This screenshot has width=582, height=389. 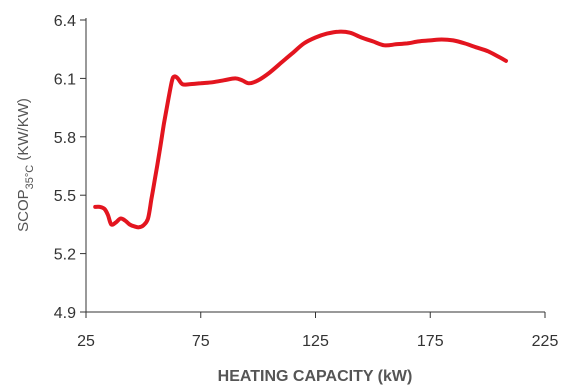 What do you see at coordinates (65, 79) in the screenshot?
I see `y-tick-label: 6.1` at bounding box center [65, 79].